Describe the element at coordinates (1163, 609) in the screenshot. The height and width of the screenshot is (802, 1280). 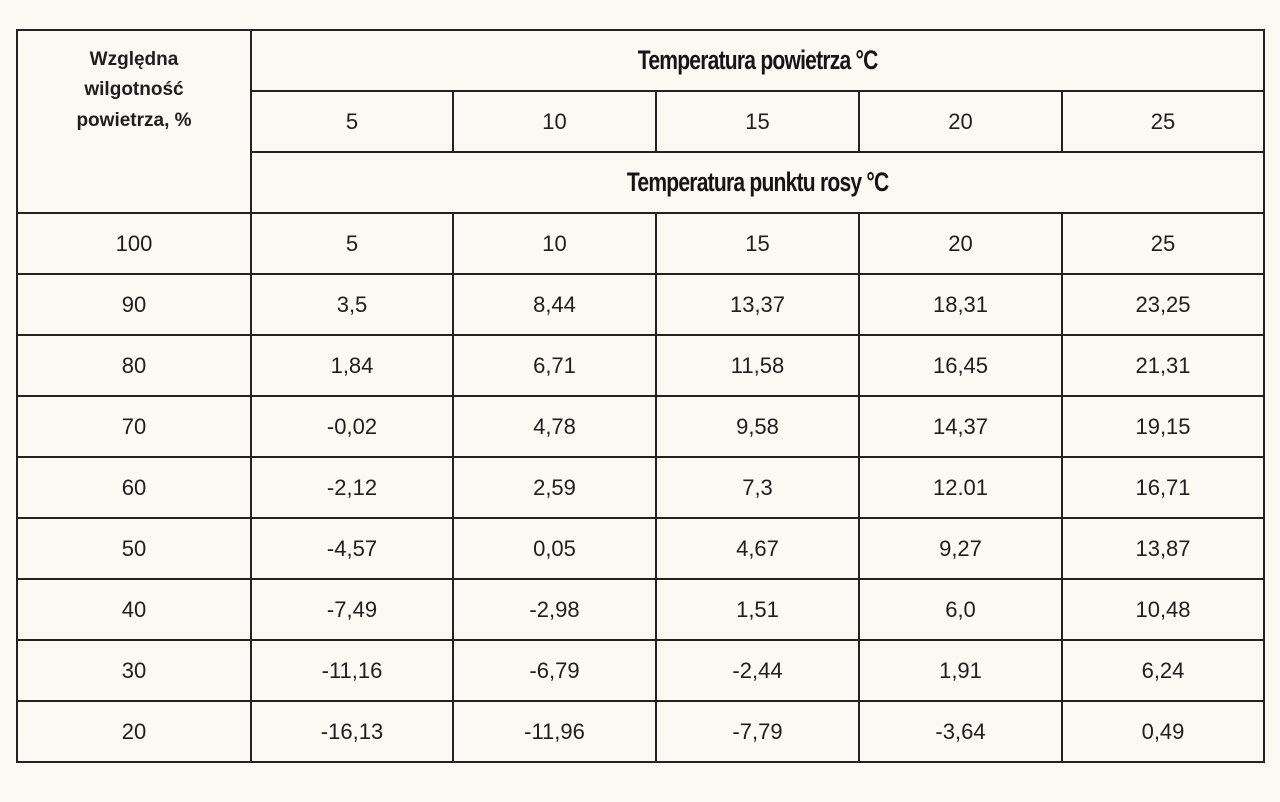
I see `dew-point-cell: 10,48` at that location.